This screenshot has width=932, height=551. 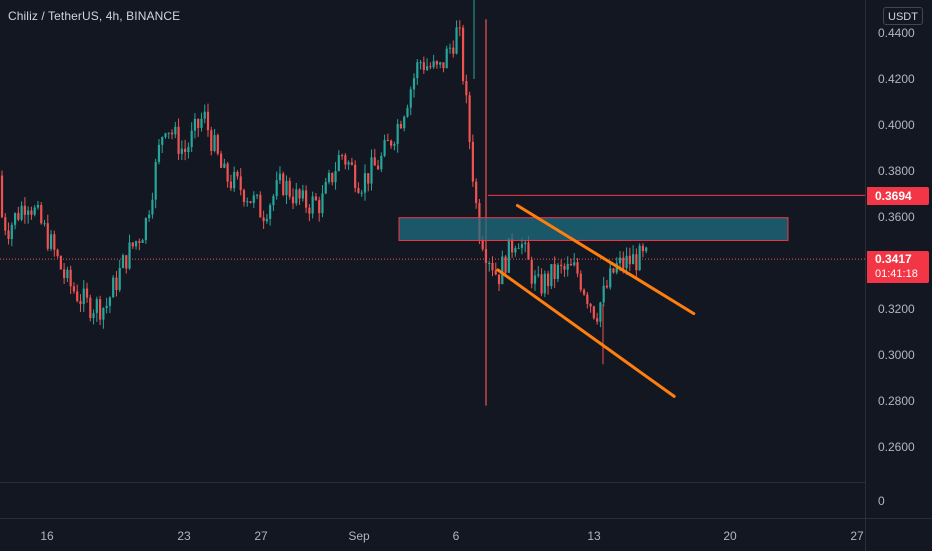 I want to click on bar-countdown: 01:41:18, so click(x=896, y=274).